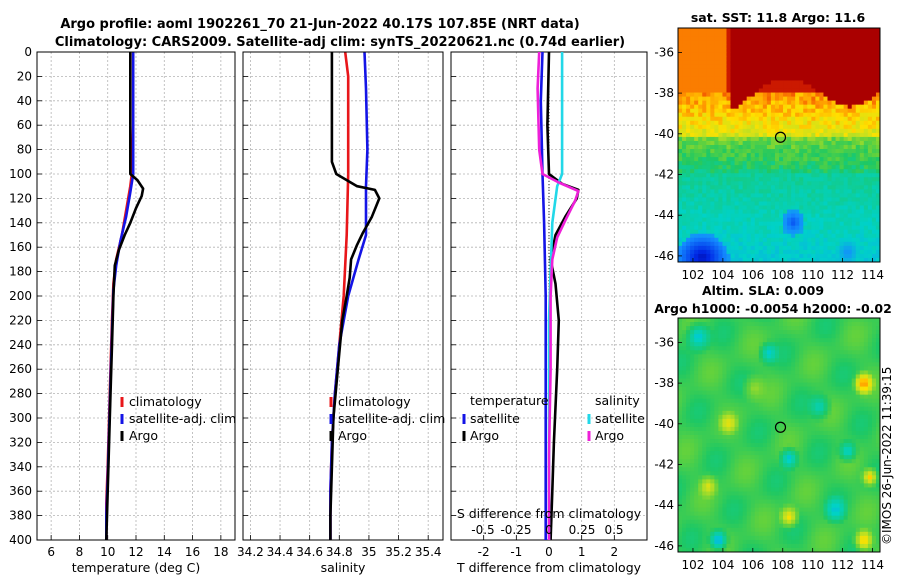 The height and width of the screenshot is (580, 900). What do you see at coordinates (107, 552) in the screenshot?
I see `x-tick-label: 10` at bounding box center [107, 552].